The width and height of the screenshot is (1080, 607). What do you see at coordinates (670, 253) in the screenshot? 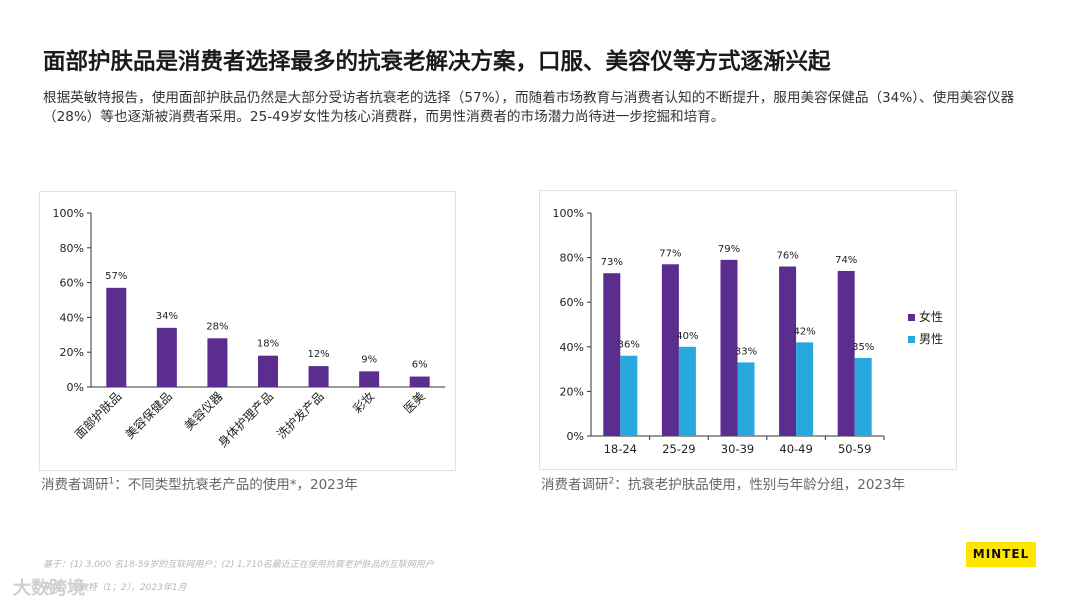
I see `data-label: 77%` at bounding box center [670, 253].